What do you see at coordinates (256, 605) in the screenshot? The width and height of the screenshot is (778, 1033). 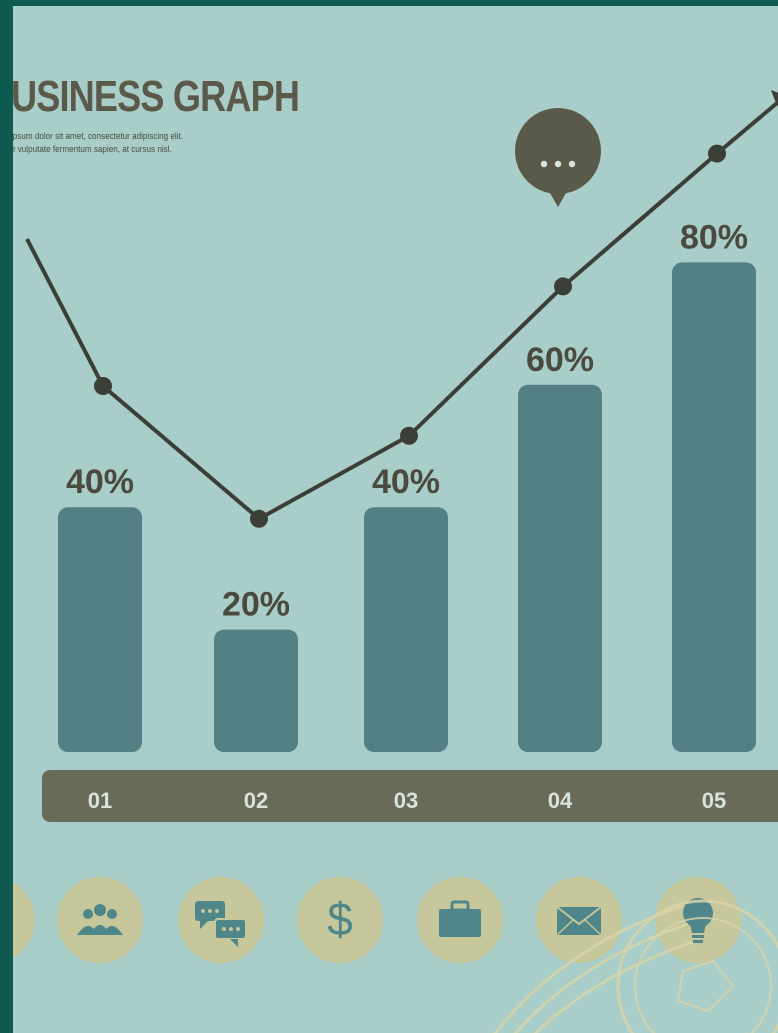 I see `bar-value-label-02: 20%` at bounding box center [256, 605].